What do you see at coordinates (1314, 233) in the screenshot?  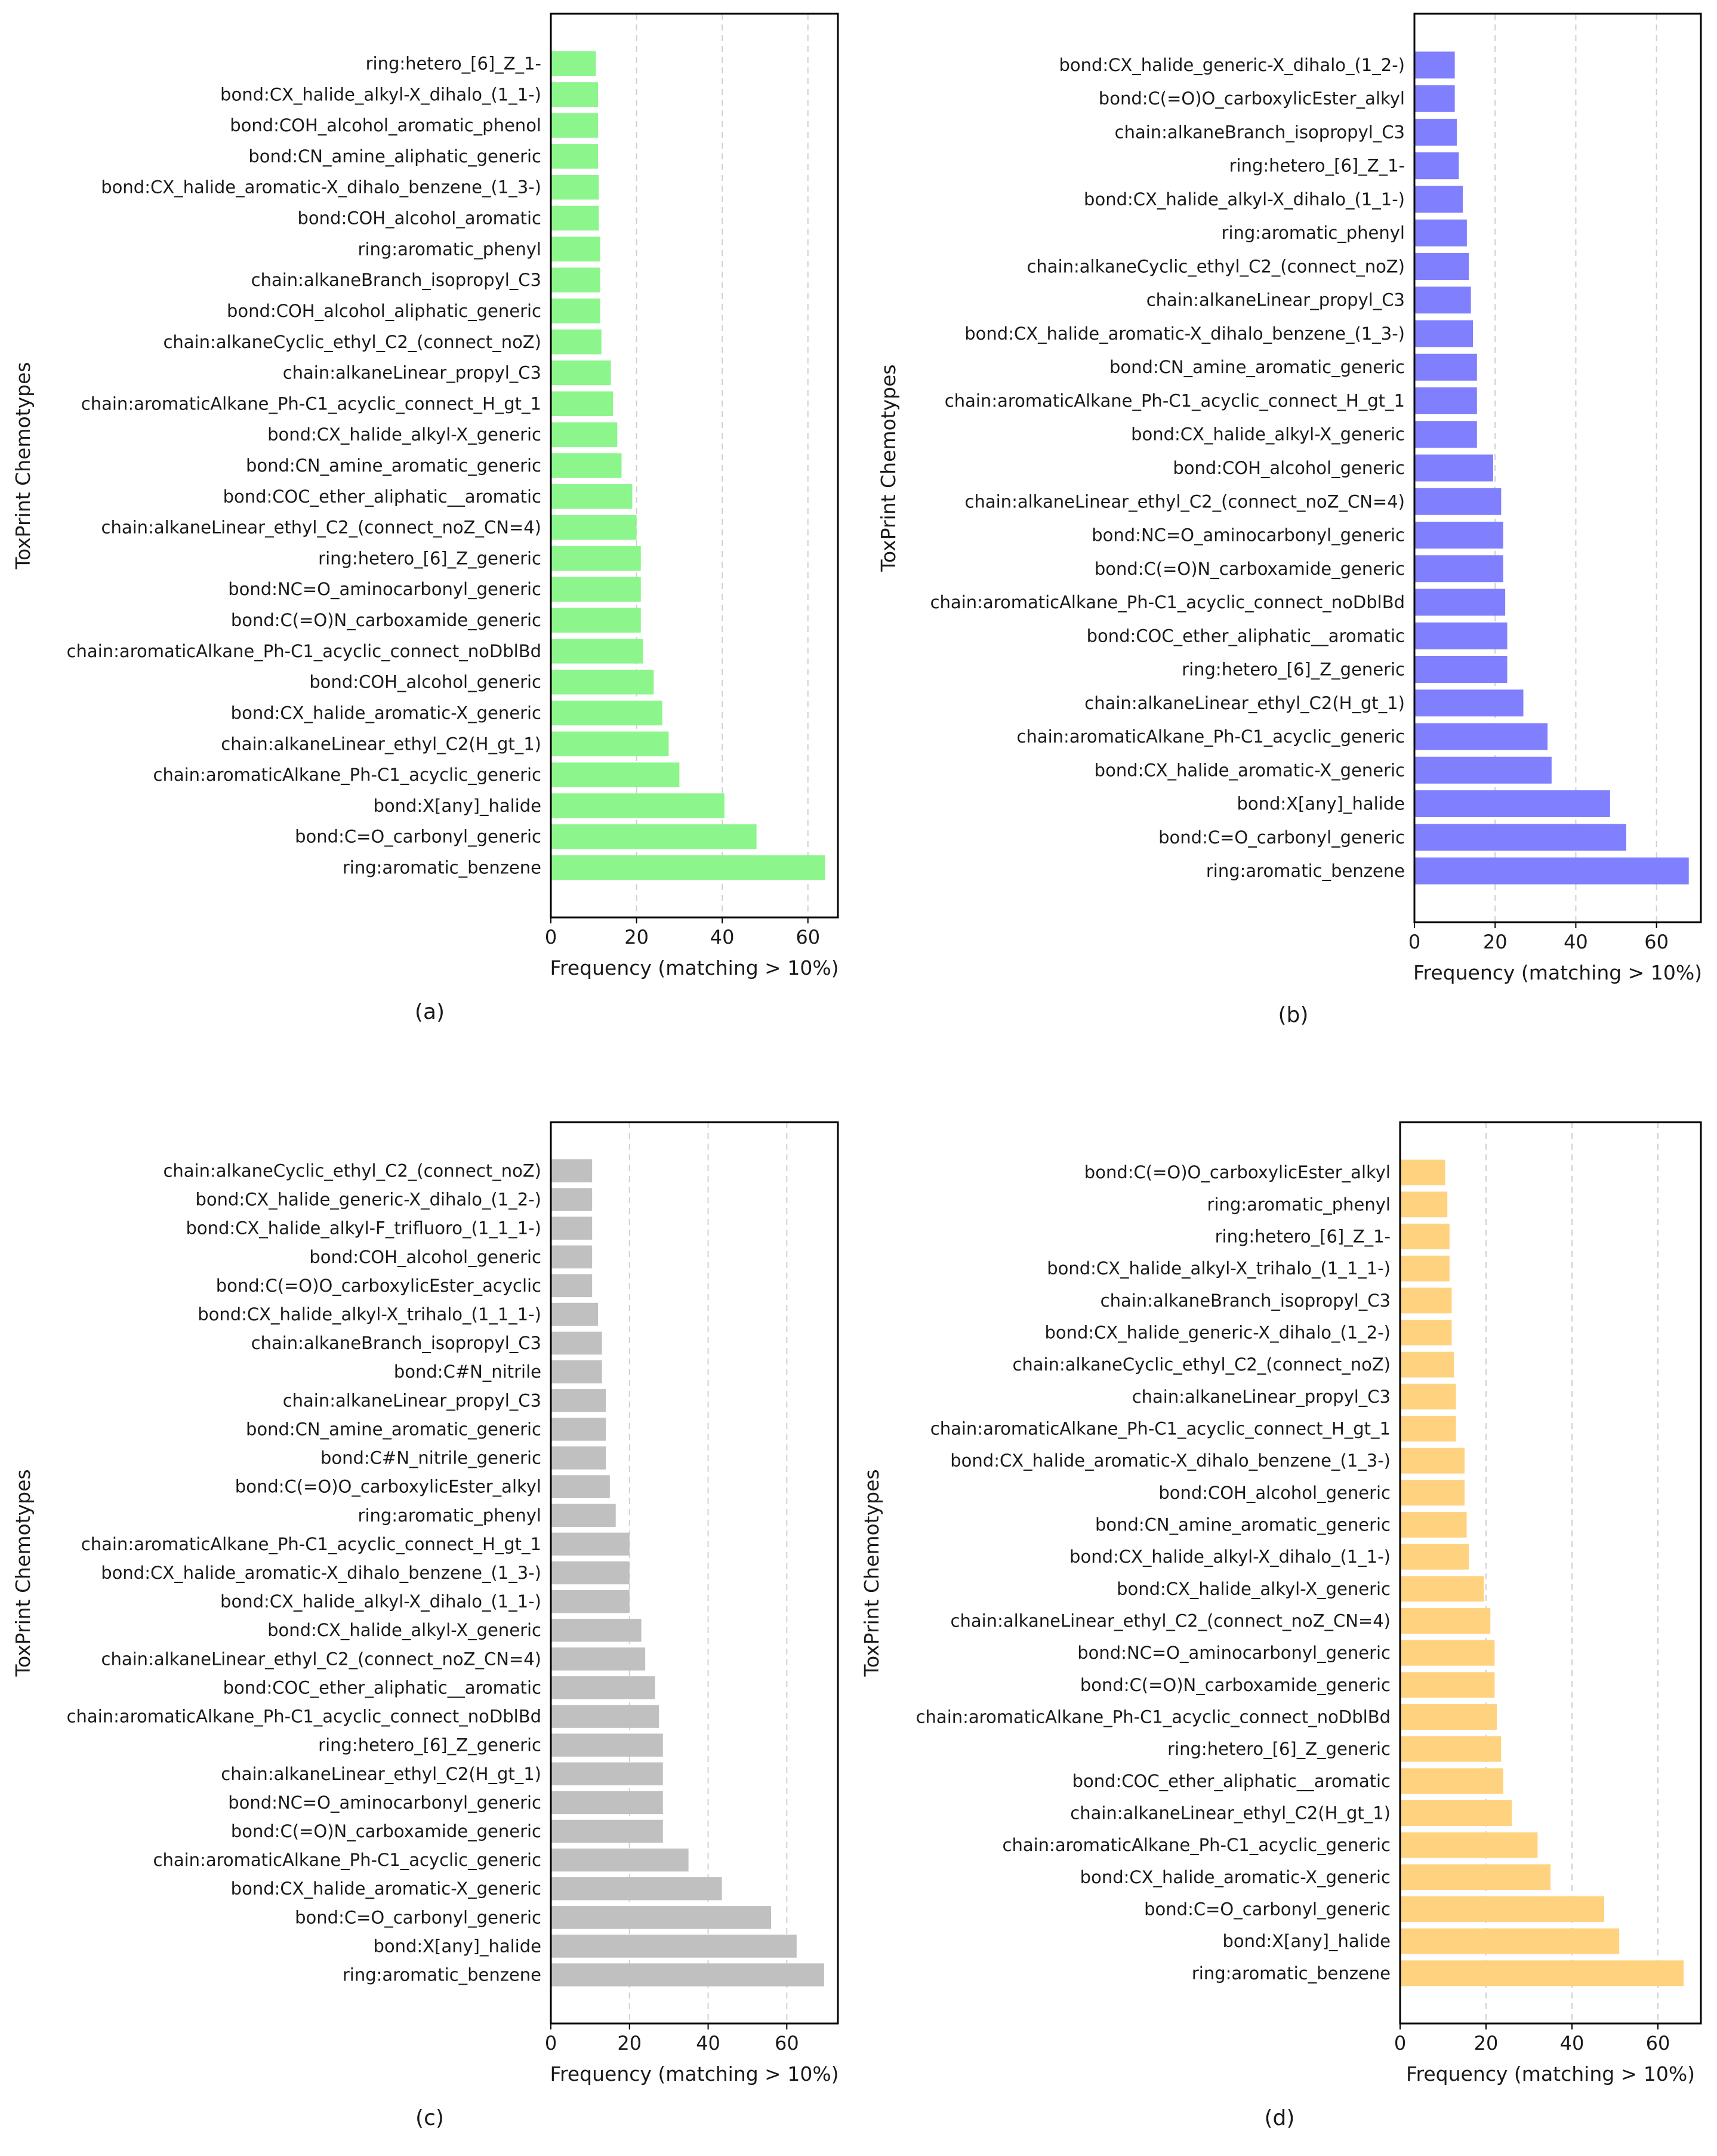 I see `category-label: ring:aromatic_phenyl` at bounding box center [1314, 233].